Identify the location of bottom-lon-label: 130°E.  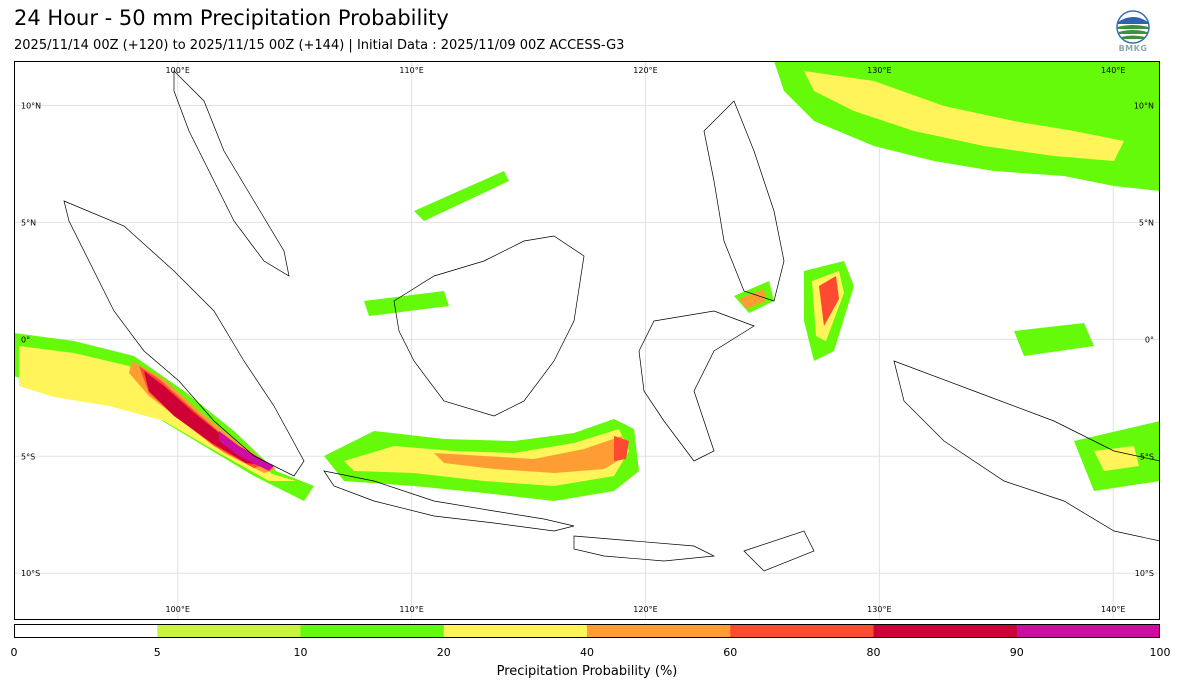
(879, 609).